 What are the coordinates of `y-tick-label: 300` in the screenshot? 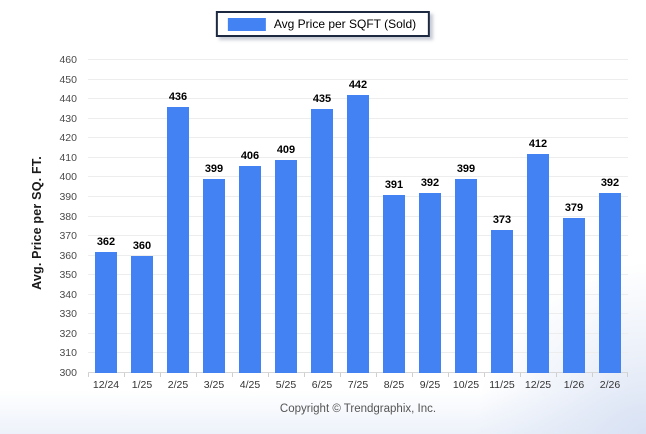 It's located at (68, 373).